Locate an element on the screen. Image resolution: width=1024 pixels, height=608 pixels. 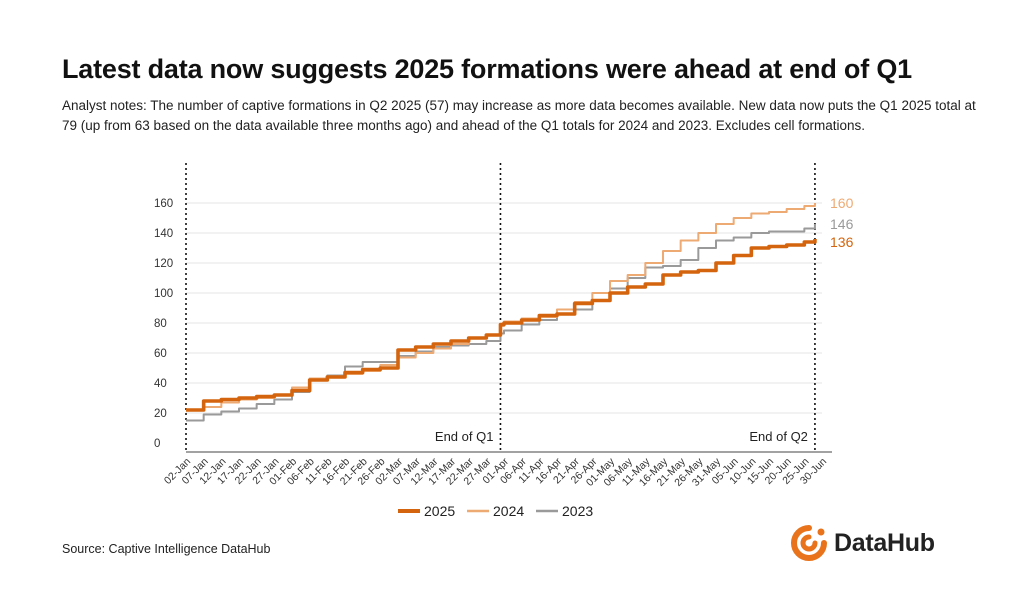
end-label-2024: 160 is located at coordinates (842, 203).